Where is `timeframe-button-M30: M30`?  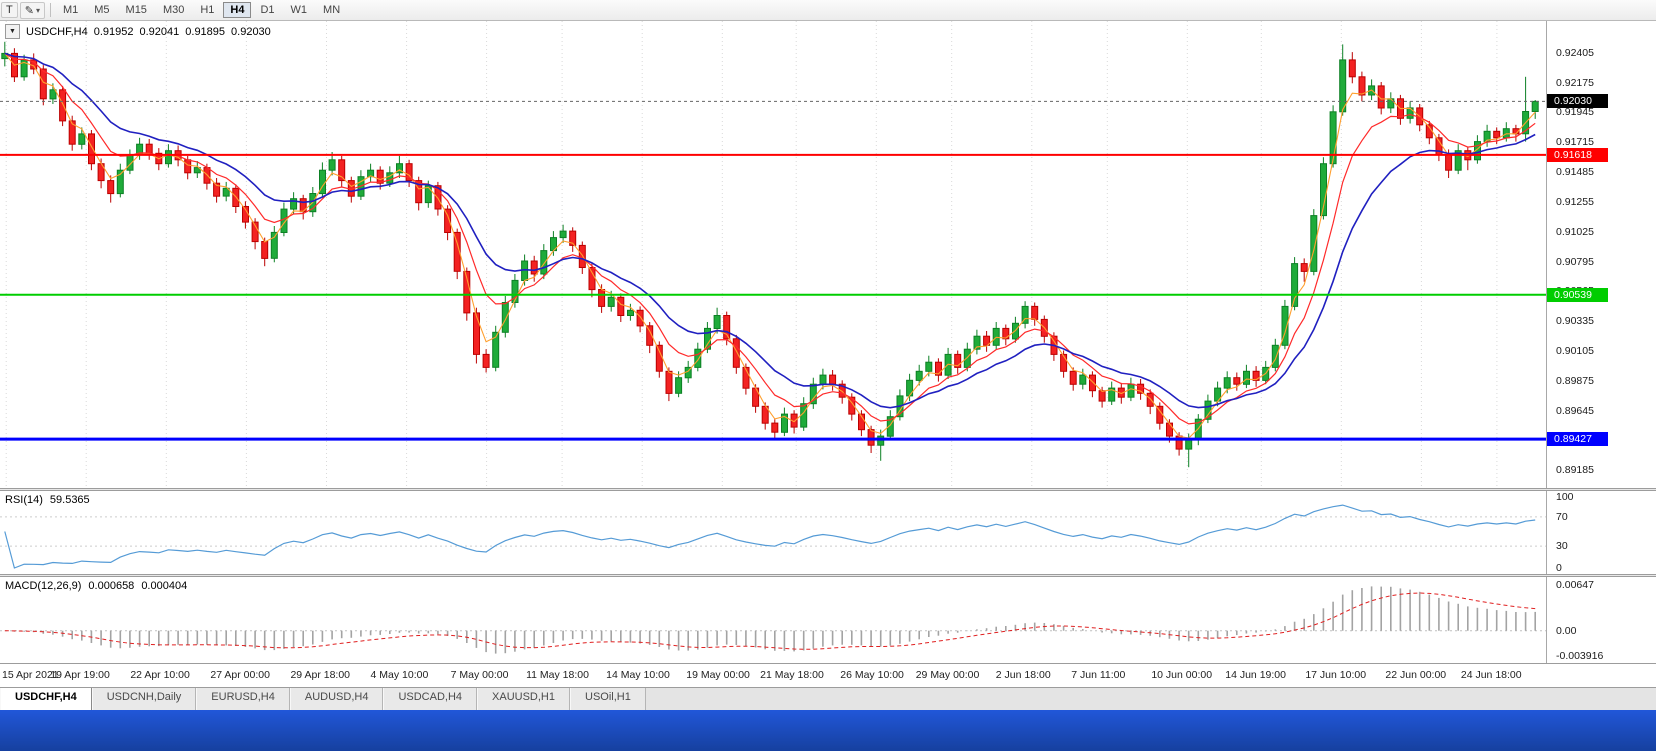 timeframe-button-M30: M30 is located at coordinates (173, 10).